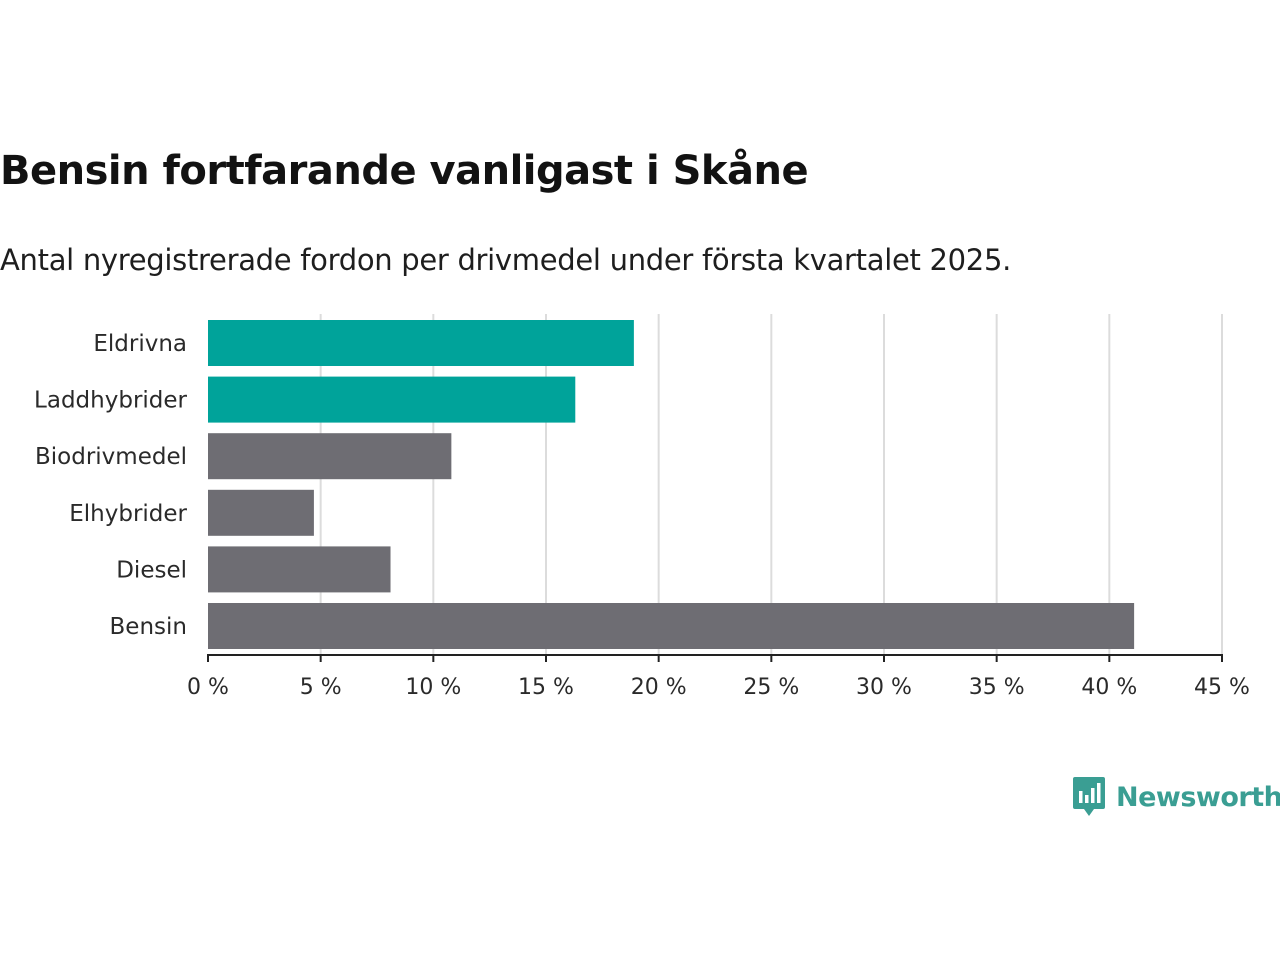  Describe the element at coordinates (433, 687) in the screenshot. I see `x-tick-label: 10 %` at that location.